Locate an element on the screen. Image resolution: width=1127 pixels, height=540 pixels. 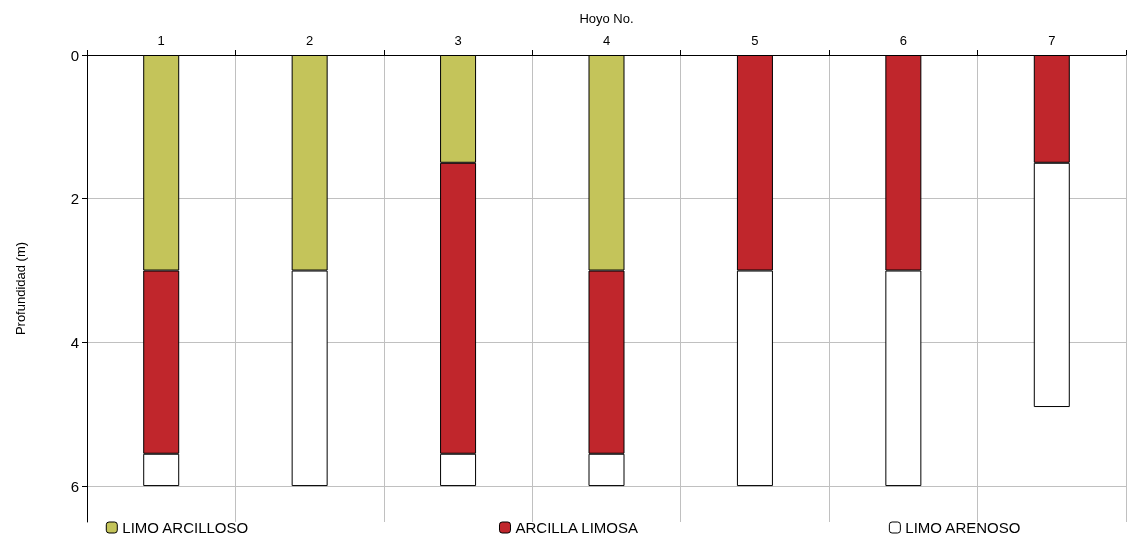
x-tick-label: 6 is located at coordinates (903, 40).